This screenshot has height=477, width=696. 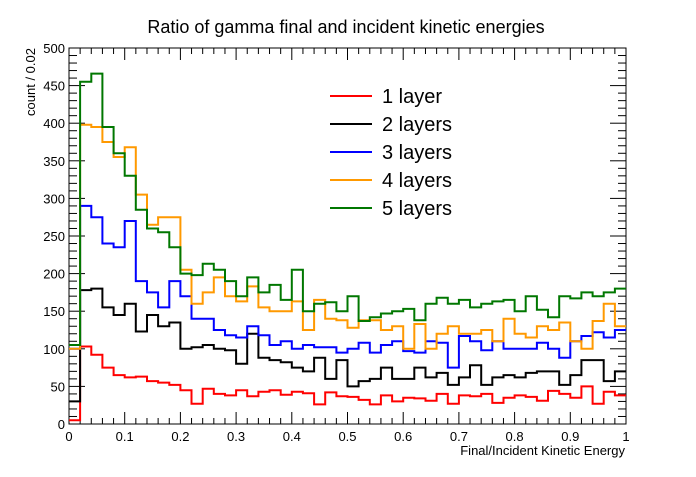 I want to click on histogram-series-1-layer, so click(x=347, y=383).